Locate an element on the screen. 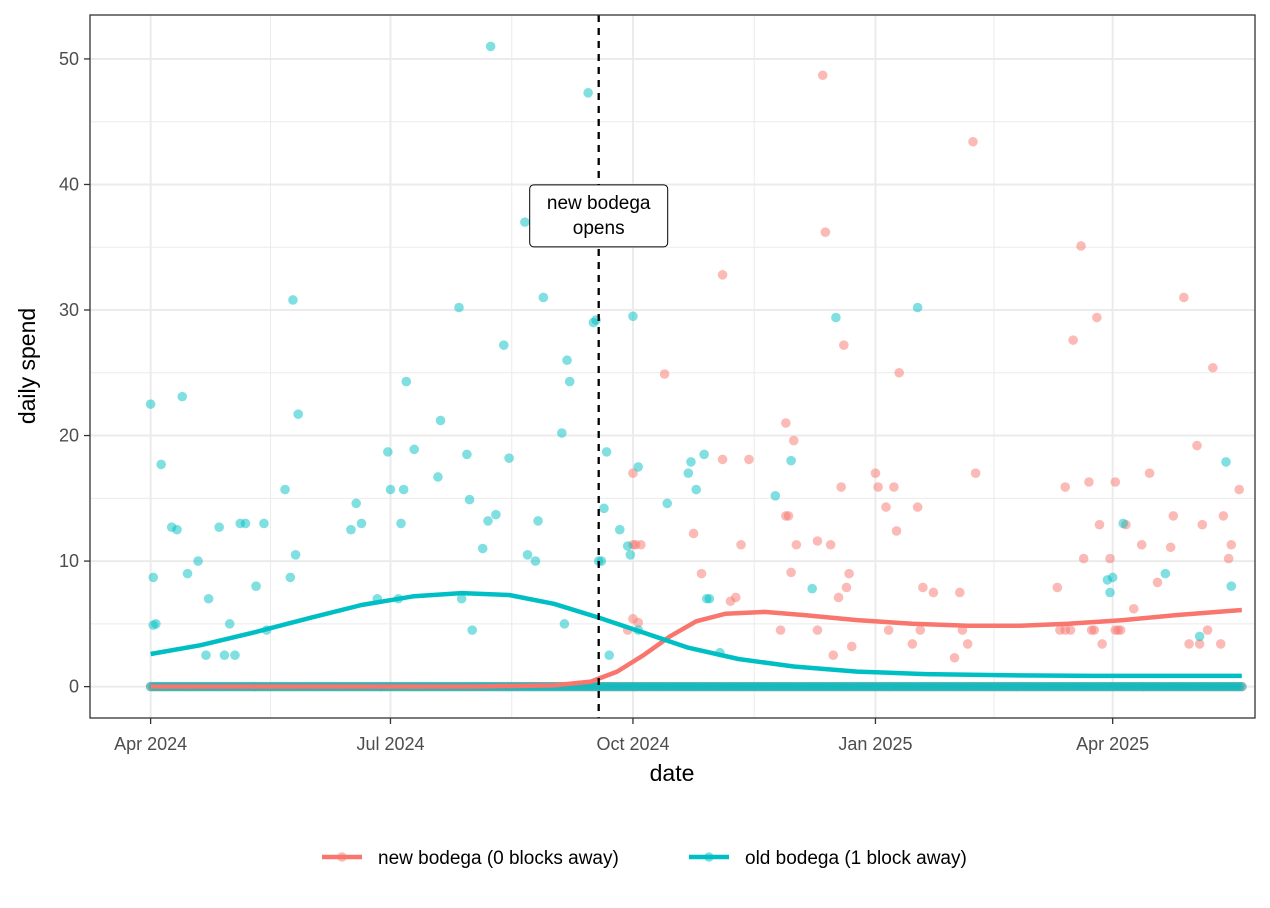  old-bodega-legend-label: old bodega (1 block away) is located at coordinates (856, 858).